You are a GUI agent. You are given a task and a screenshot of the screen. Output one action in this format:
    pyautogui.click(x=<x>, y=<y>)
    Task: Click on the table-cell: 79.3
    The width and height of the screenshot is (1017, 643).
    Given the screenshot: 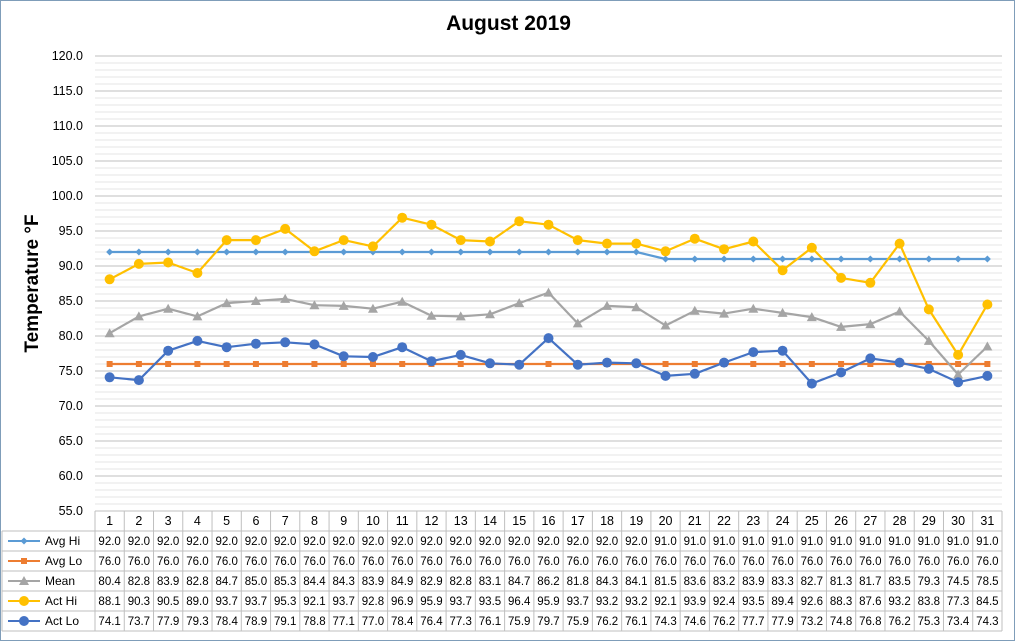 What is the action you would take?
    pyautogui.click(x=929, y=582)
    